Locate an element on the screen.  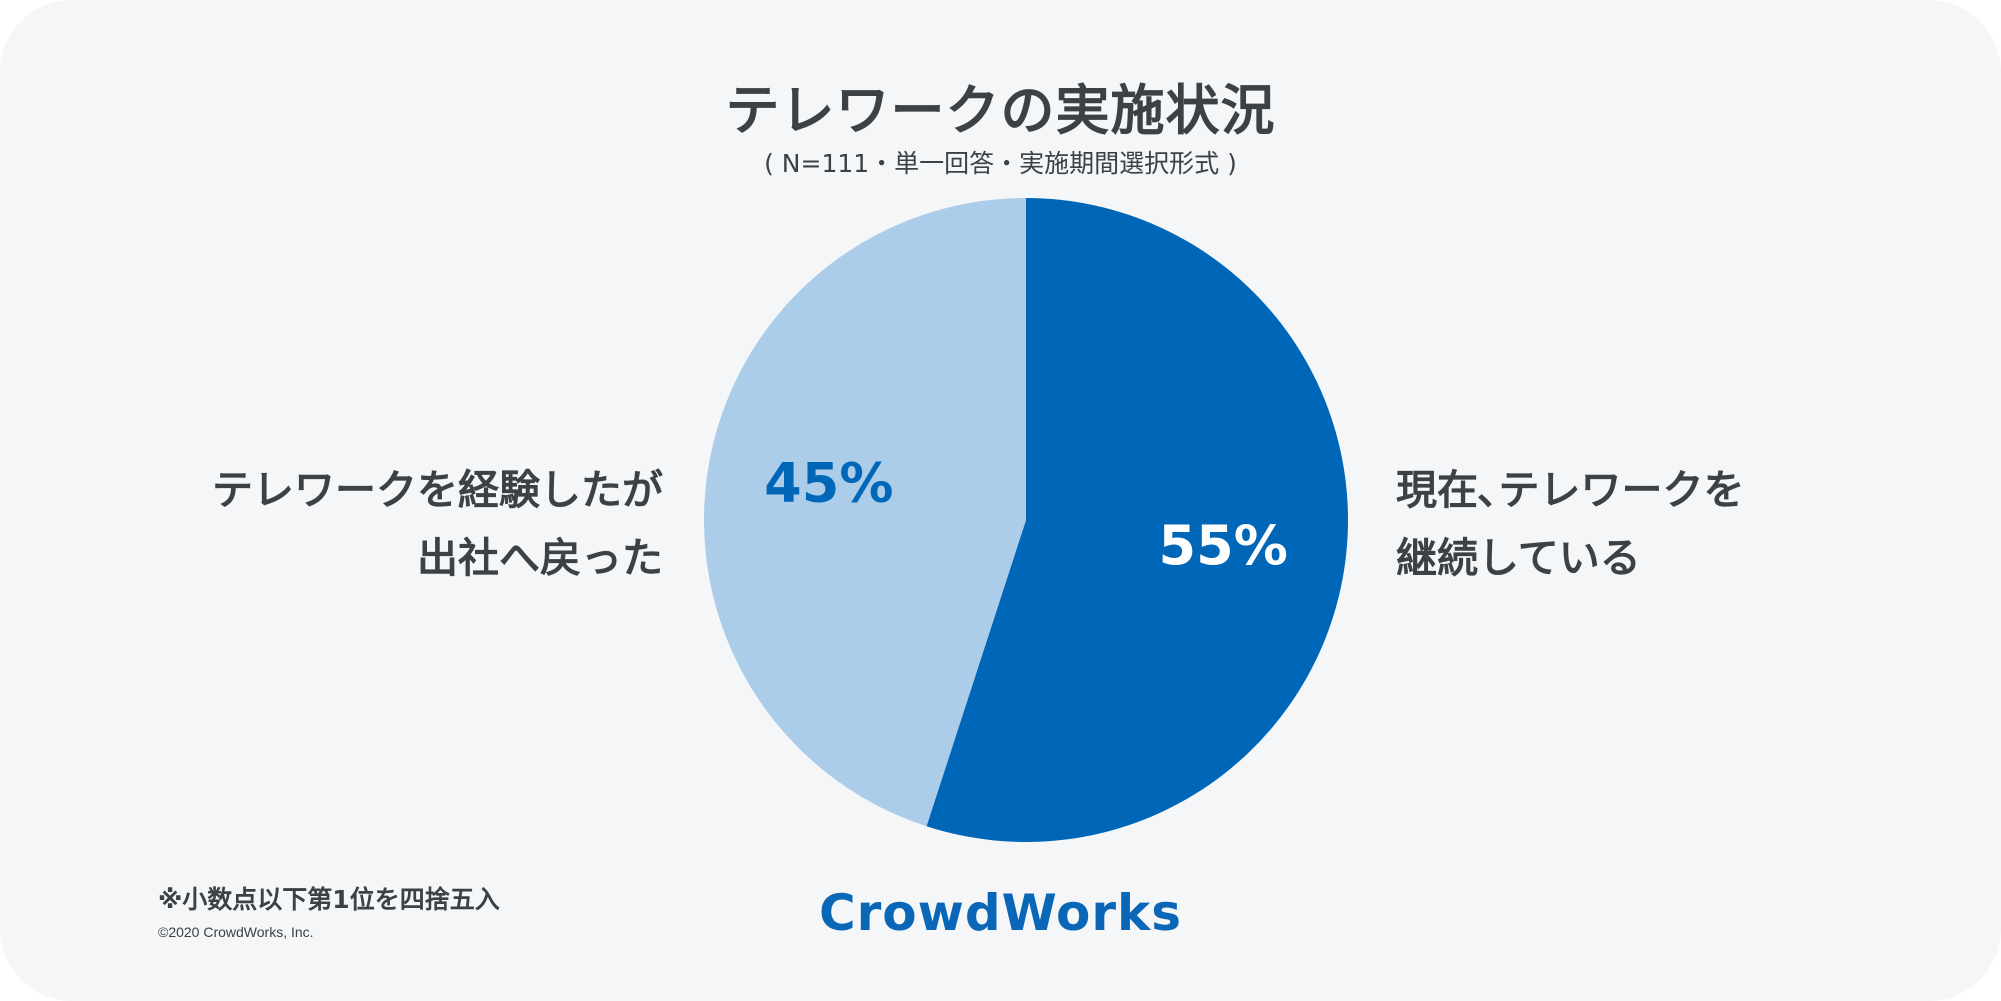
category-label-continuing-line1: 現在､テレワークを is located at coordinates (1570, 490).